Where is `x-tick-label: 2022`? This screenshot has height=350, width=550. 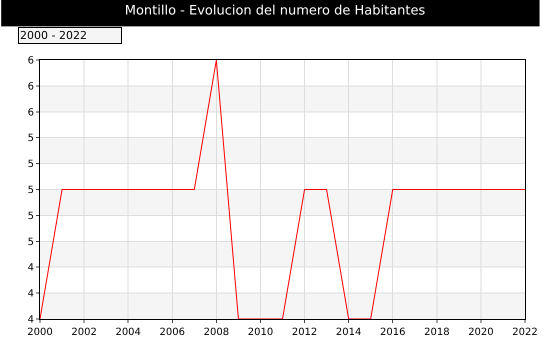 x-tick-label: 2022 is located at coordinates (525, 332).